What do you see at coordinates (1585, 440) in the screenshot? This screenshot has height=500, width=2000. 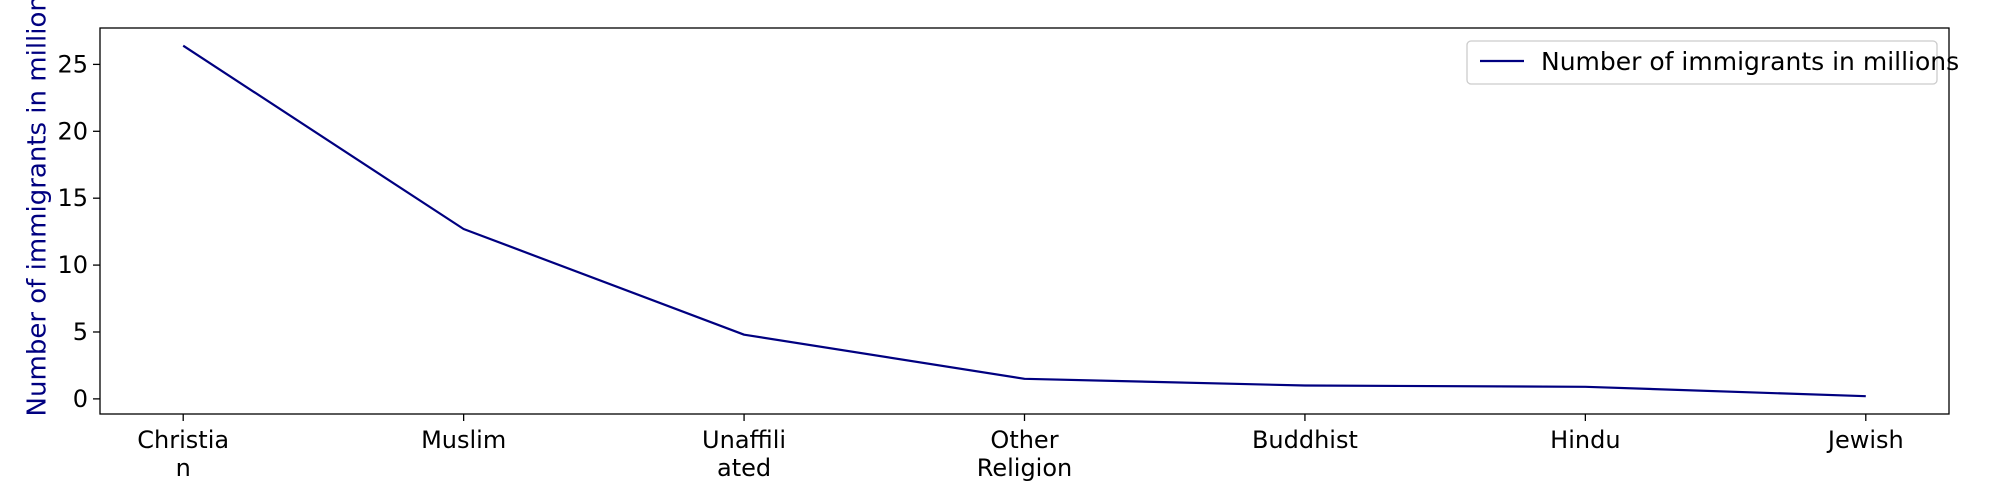 I see `x-tick-label: Hindu` at bounding box center [1585, 440].